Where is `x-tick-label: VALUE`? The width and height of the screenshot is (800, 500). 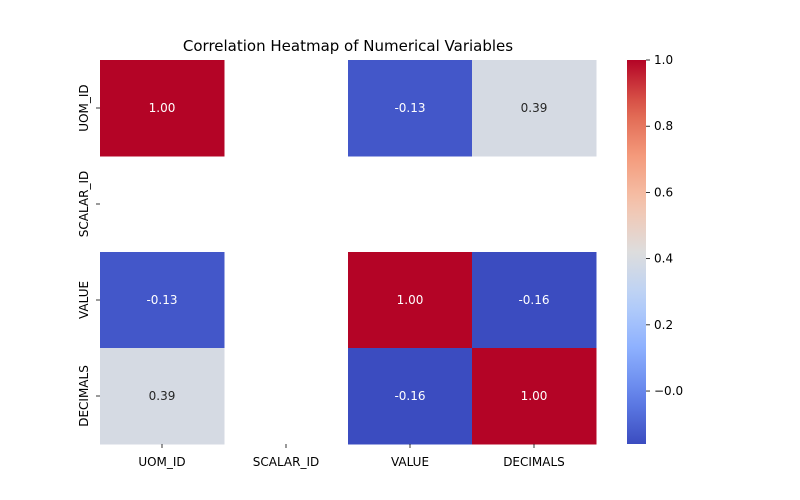
x-tick-label: VALUE is located at coordinates (410, 462).